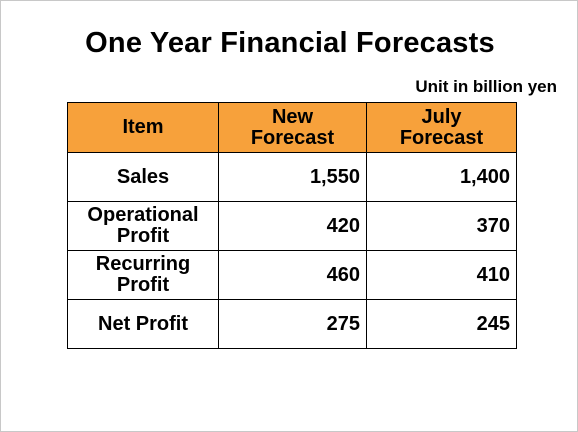 The height and width of the screenshot is (432, 578). I want to click on cell-july-forecast: 370, so click(441, 226).